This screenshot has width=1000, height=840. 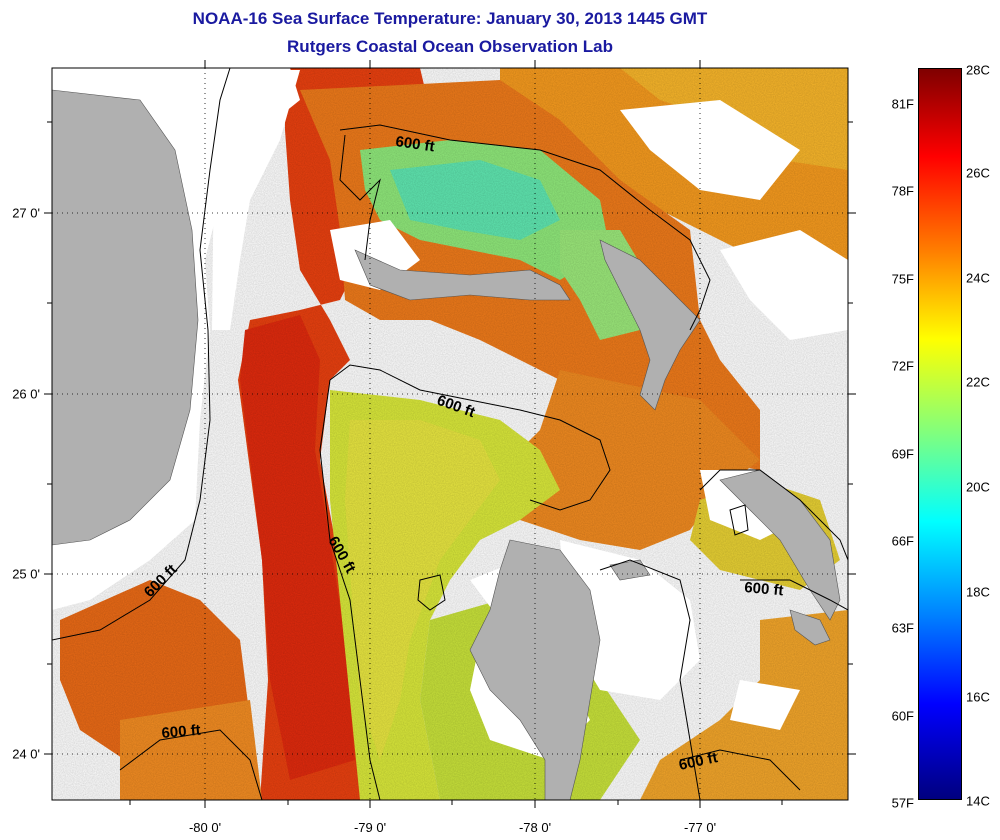 I want to click on y-tick-label: 25 0', so click(x=26, y=574).